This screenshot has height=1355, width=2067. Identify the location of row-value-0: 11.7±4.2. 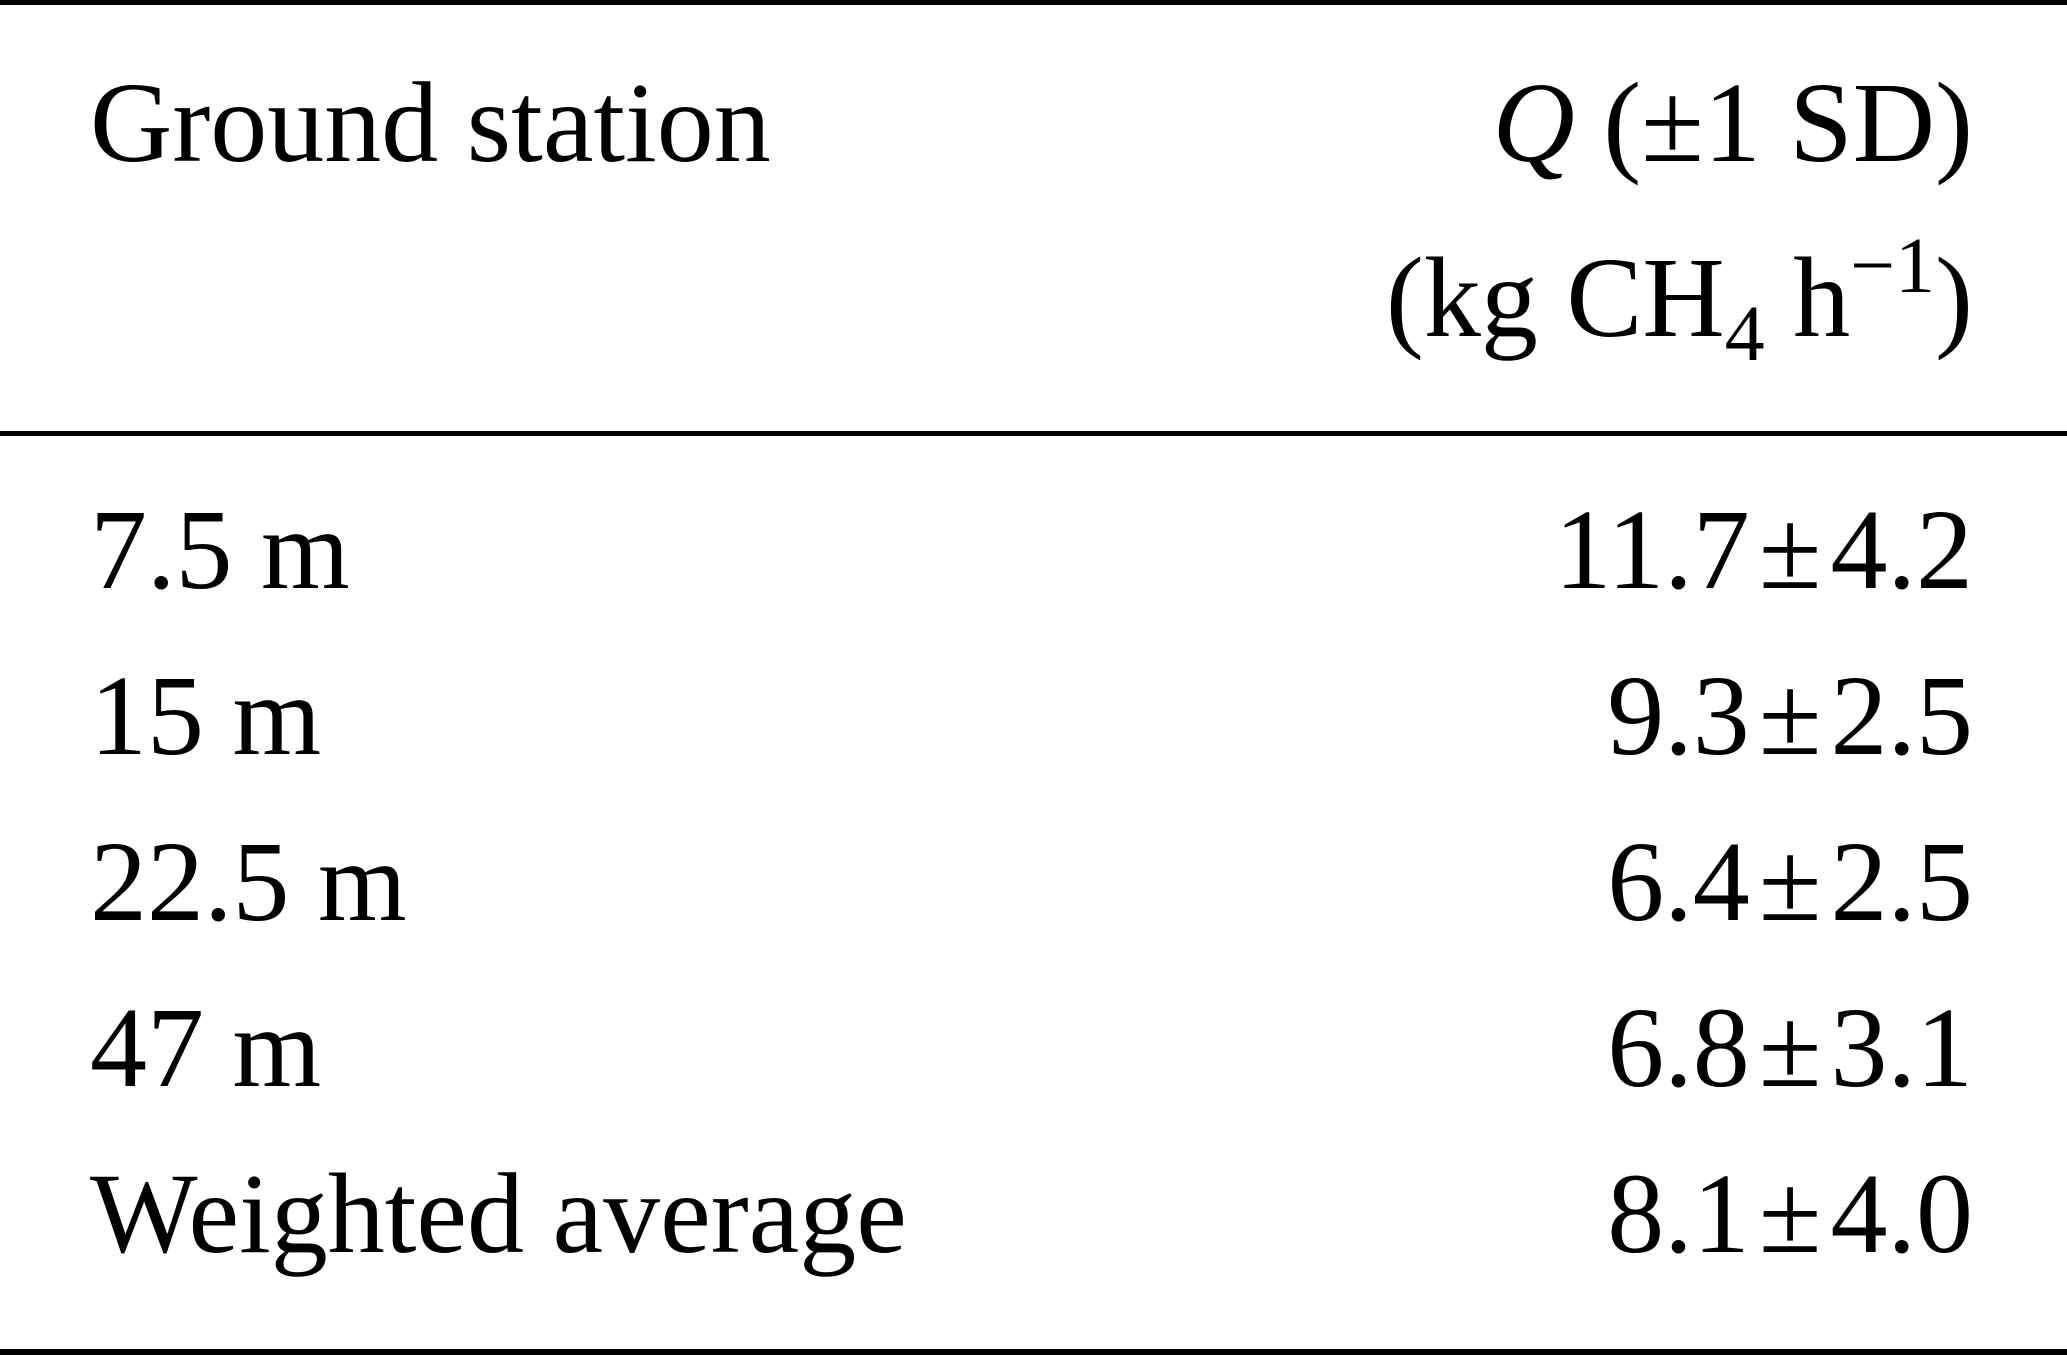
(1763, 550).